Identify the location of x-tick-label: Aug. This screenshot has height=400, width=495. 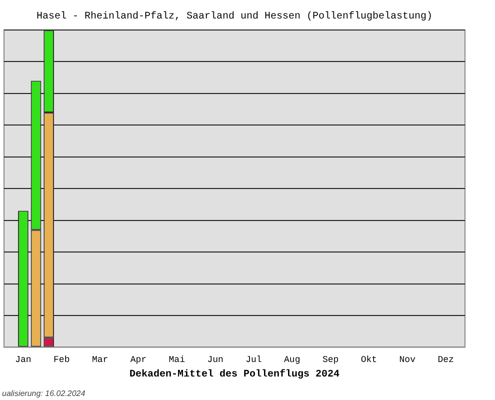
(292, 359).